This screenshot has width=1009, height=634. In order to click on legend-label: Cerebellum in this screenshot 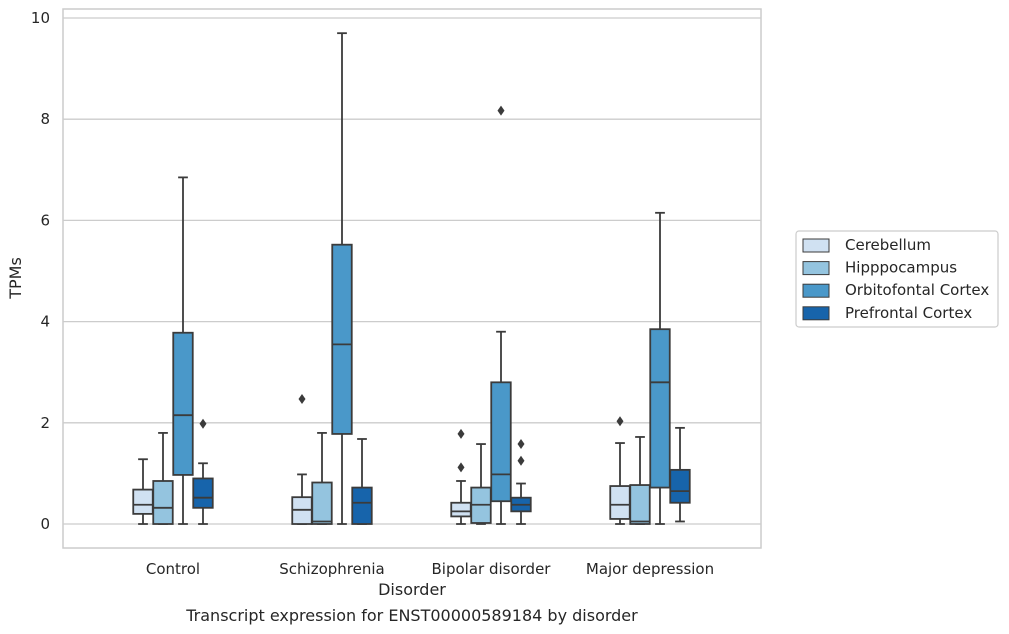, I will do `click(888, 245)`.